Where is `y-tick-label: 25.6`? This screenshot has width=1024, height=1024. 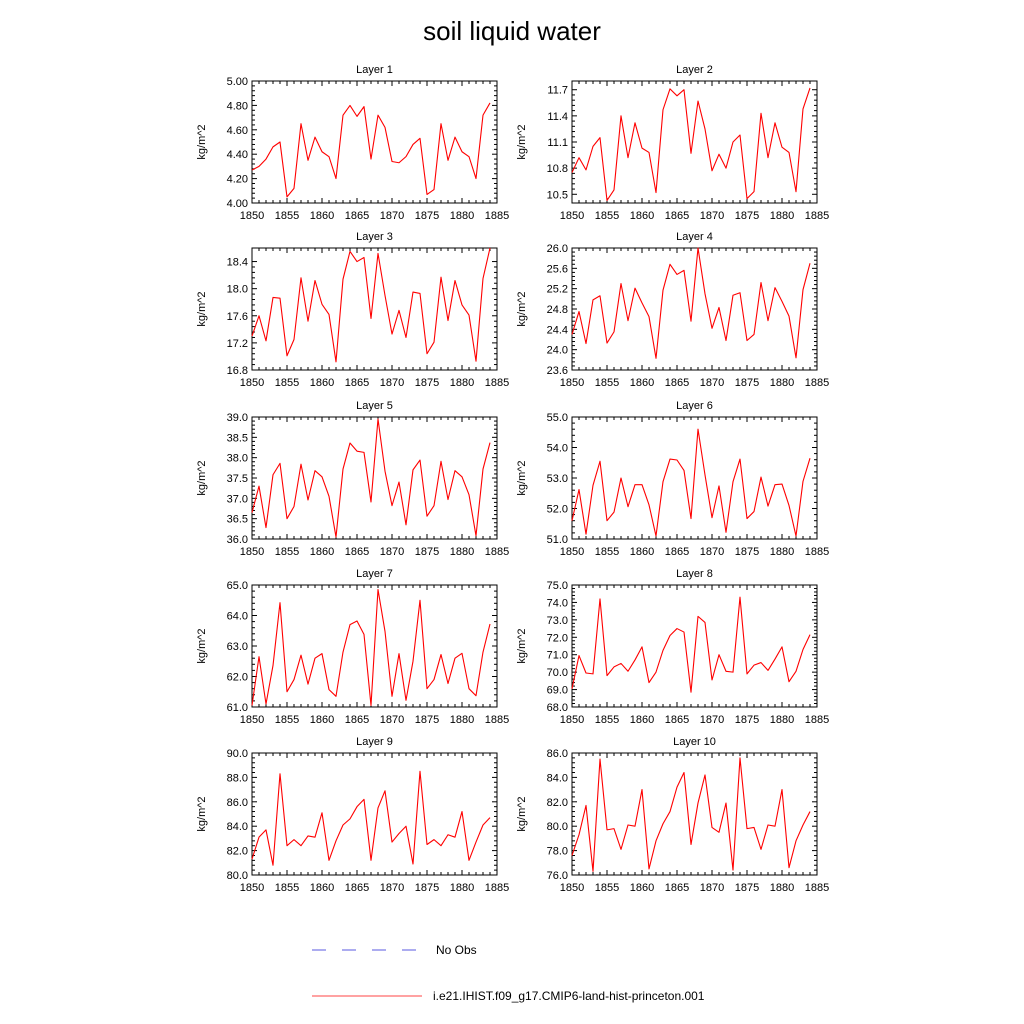
y-tick-label: 25.6 is located at coordinates (557, 269).